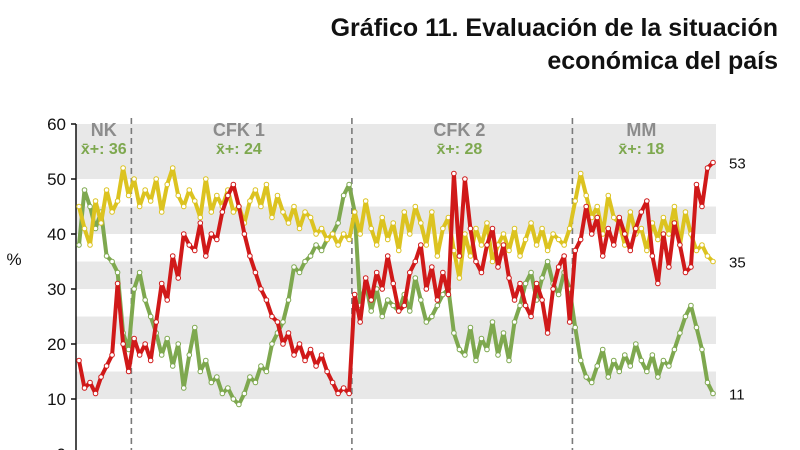 The image size is (800, 450). What do you see at coordinates (13, 259) in the screenshot?
I see `y-axis-label: %` at bounding box center [13, 259].